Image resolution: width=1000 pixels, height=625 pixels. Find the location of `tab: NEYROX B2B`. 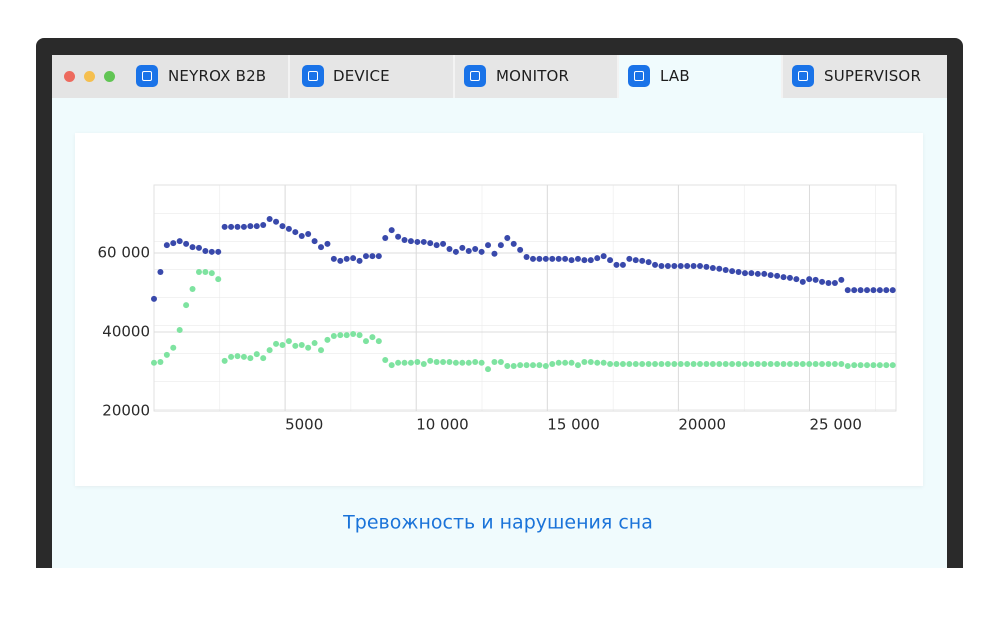

tab: NEYROX B2B is located at coordinates (207, 76).